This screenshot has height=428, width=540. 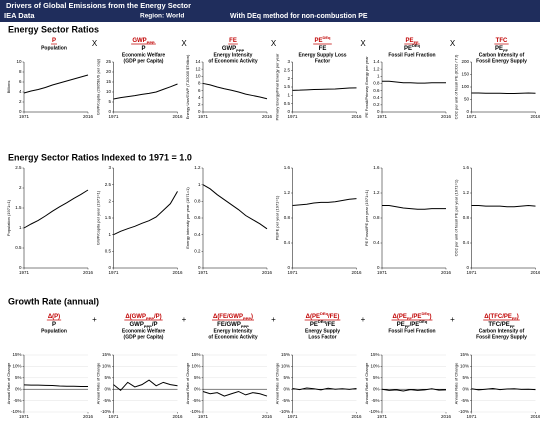 I want to click on formula-part: TFC, so click(x=502, y=41).